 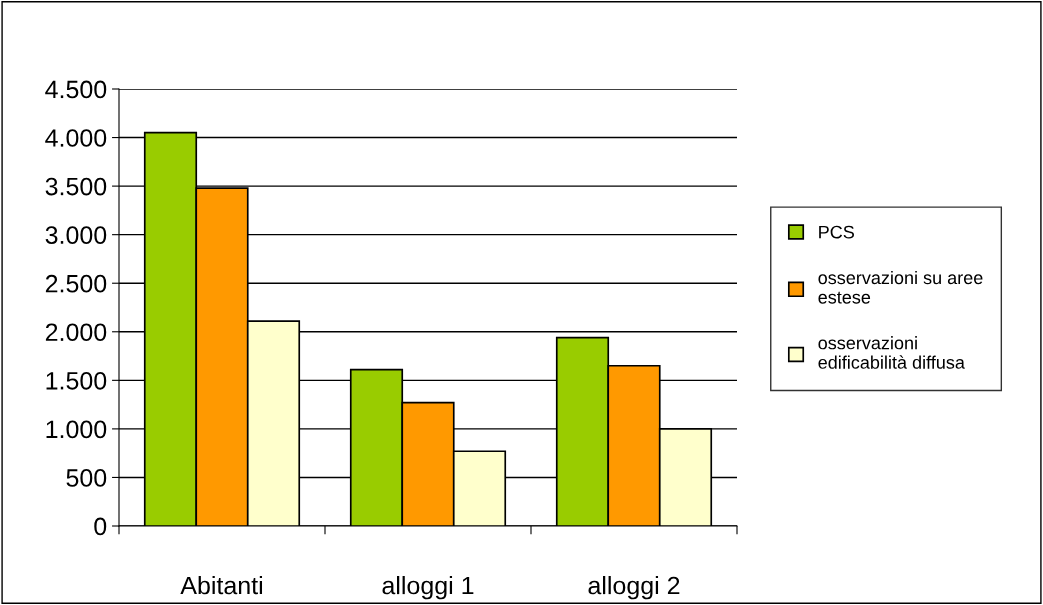 What do you see at coordinates (836, 232) in the screenshot?
I see `legend-label: PCS` at bounding box center [836, 232].